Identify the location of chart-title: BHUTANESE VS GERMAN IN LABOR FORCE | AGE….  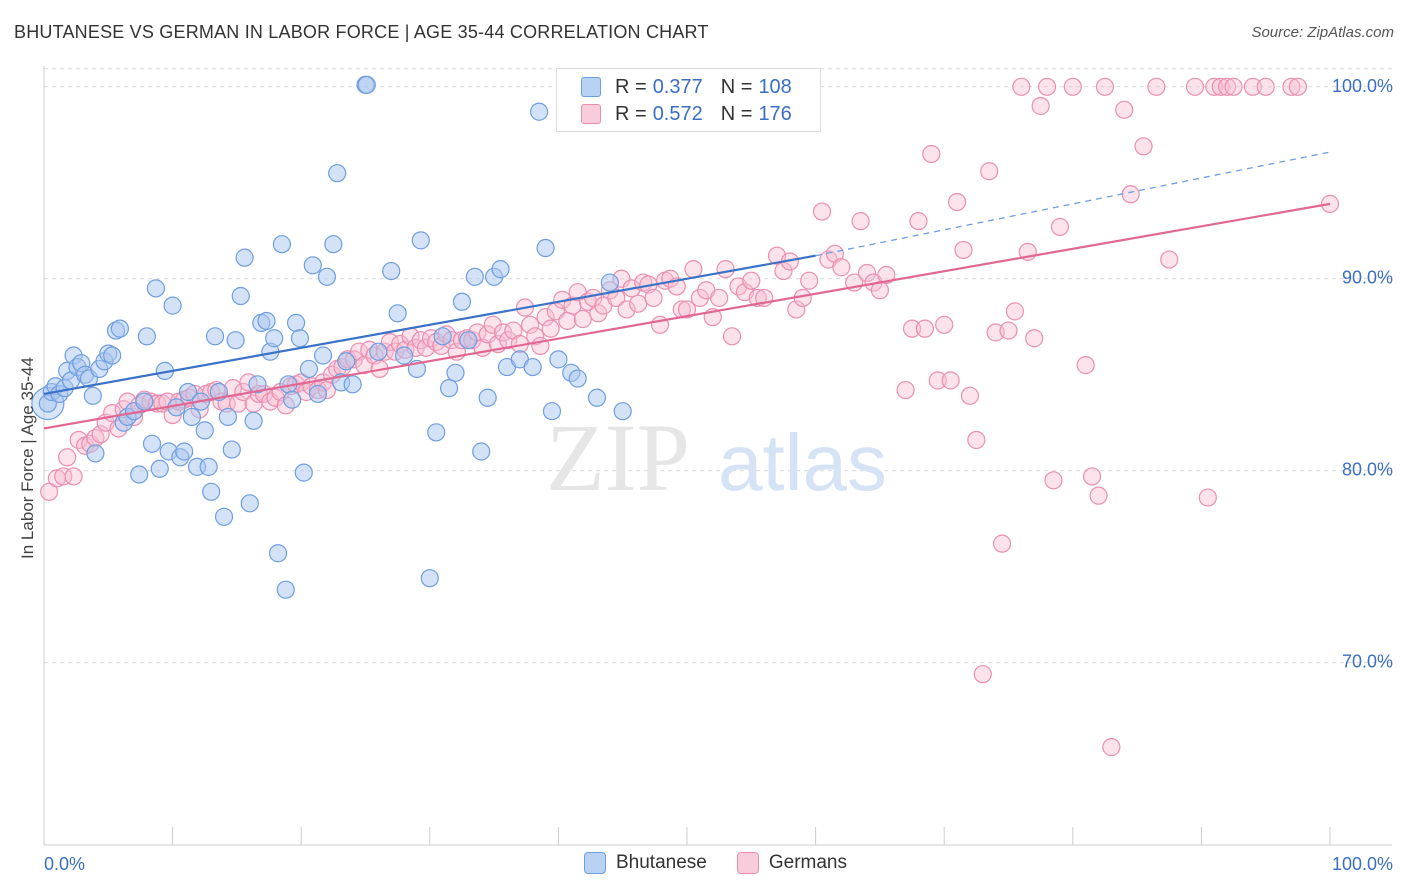
(361, 32).